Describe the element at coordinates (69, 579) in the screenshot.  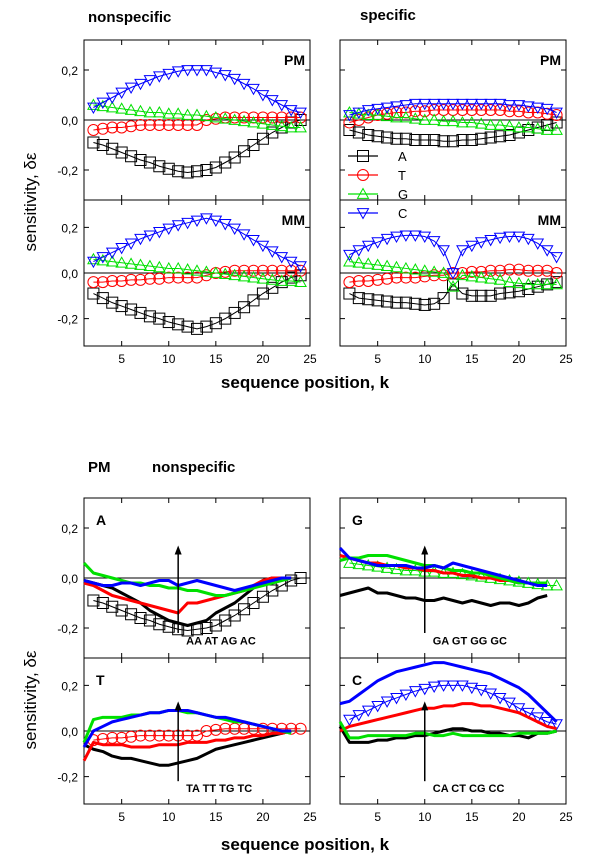
I see `y-tick-label: 0,0` at that location.